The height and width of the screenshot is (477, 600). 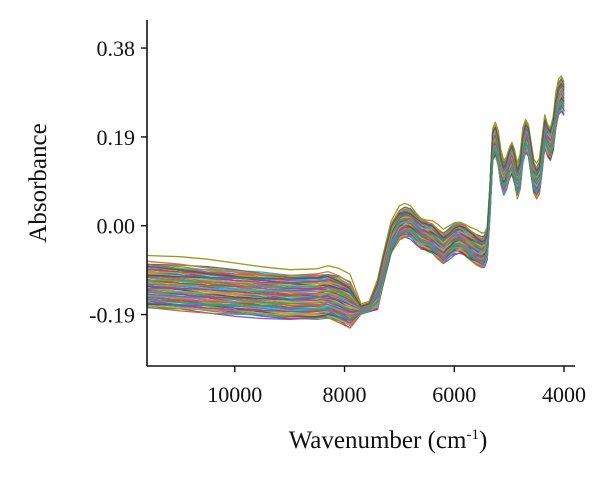 I want to click on y-tick-label: 0.38, so click(x=116, y=48).